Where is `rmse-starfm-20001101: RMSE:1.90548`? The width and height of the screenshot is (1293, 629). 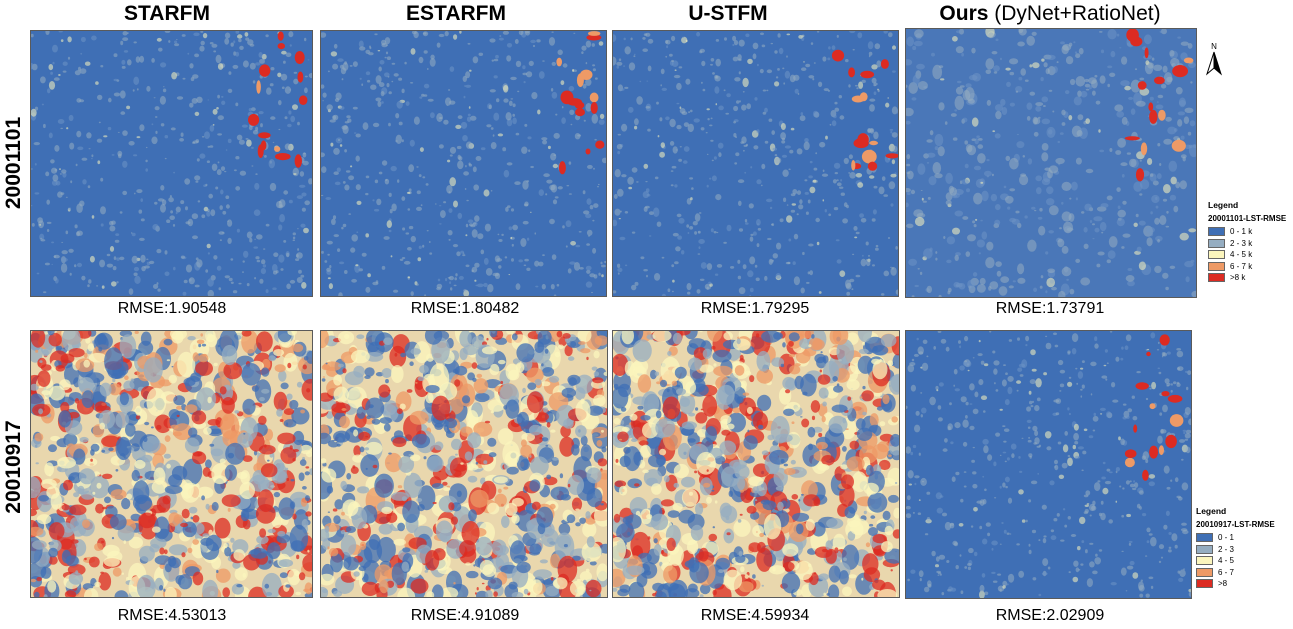
rmse-starfm-20001101: RMSE:1.90548 is located at coordinates (172, 308).